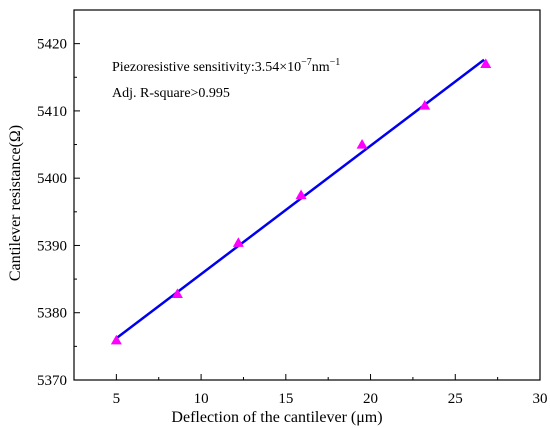 This screenshot has height=428, width=550. Describe the element at coordinates (285, 399) in the screenshot. I see `x-tick-label: 15` at that location.